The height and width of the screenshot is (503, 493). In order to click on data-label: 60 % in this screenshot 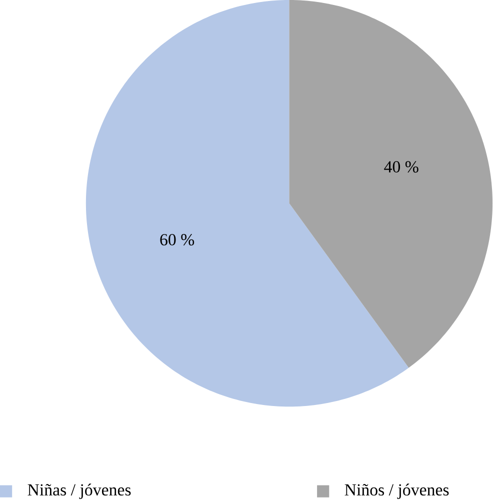, I will do `click(177, 240)`.